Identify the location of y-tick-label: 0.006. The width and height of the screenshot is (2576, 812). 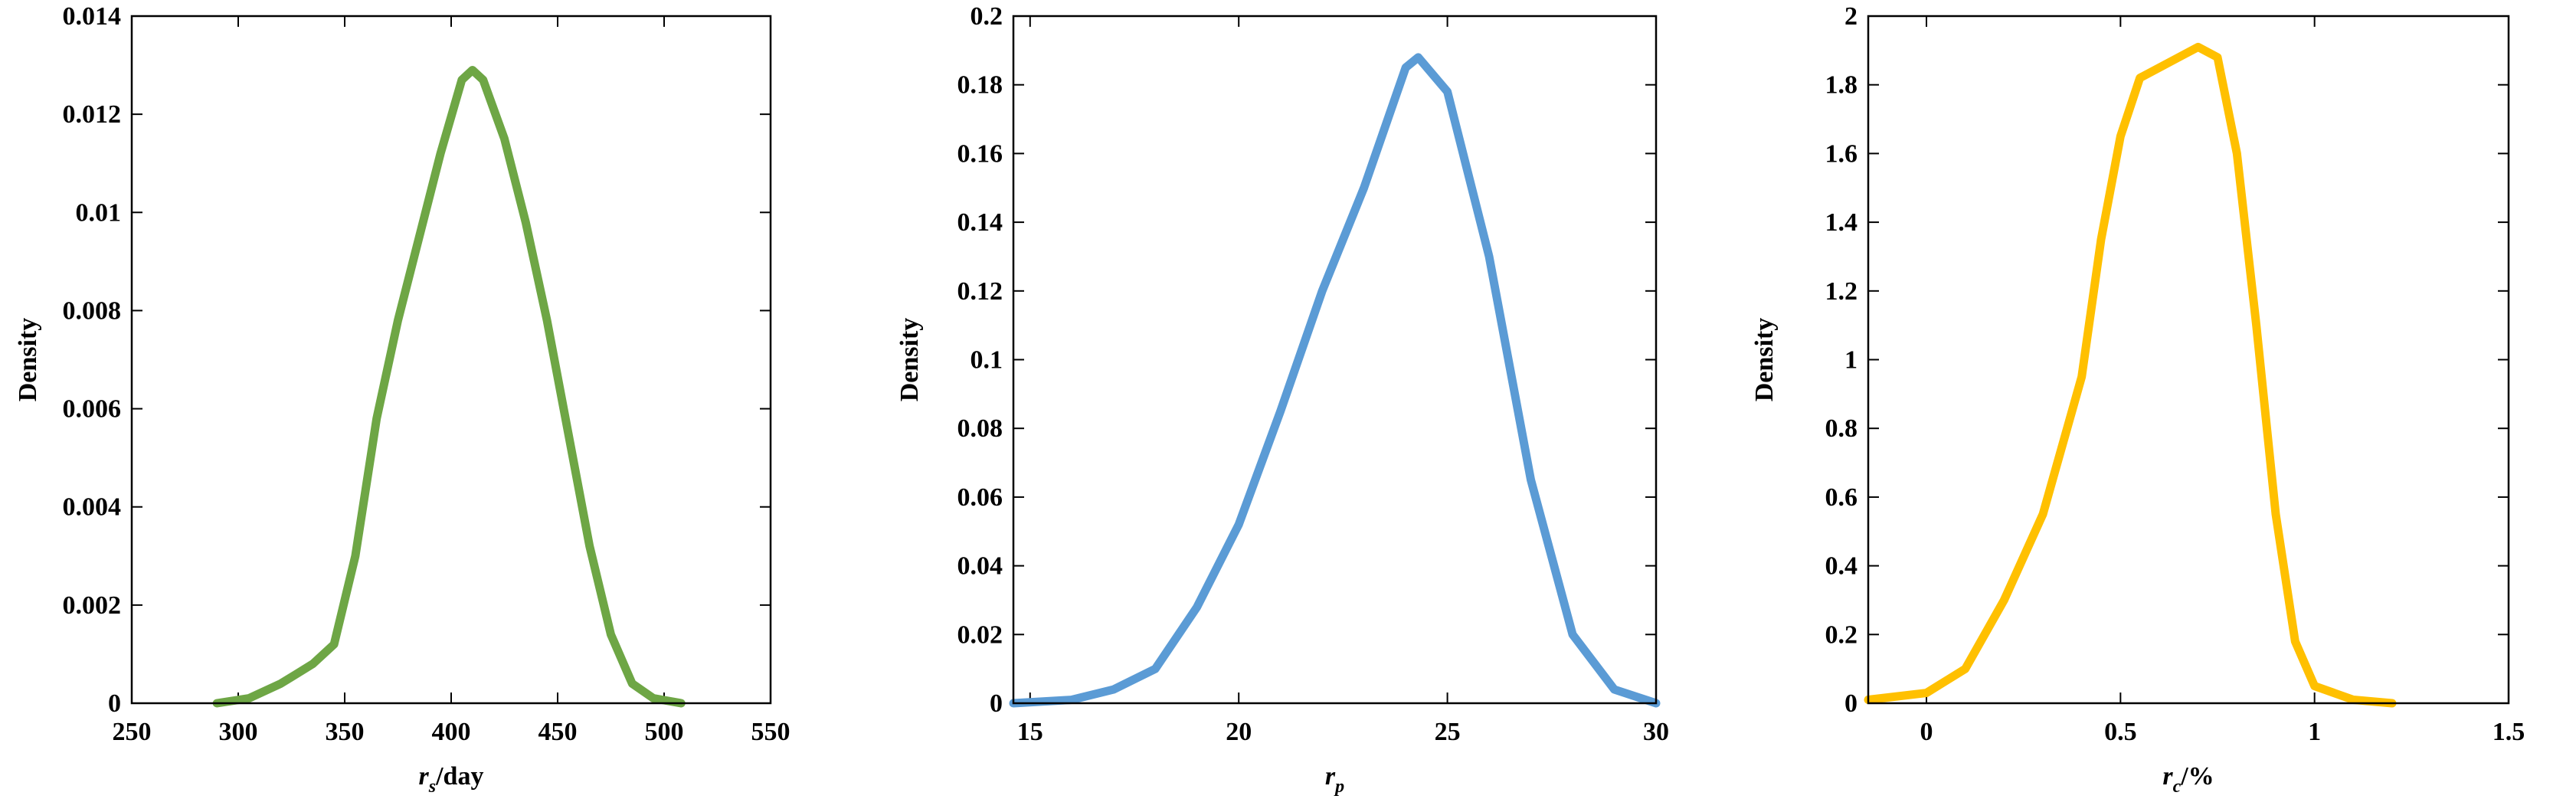
(92, 410).